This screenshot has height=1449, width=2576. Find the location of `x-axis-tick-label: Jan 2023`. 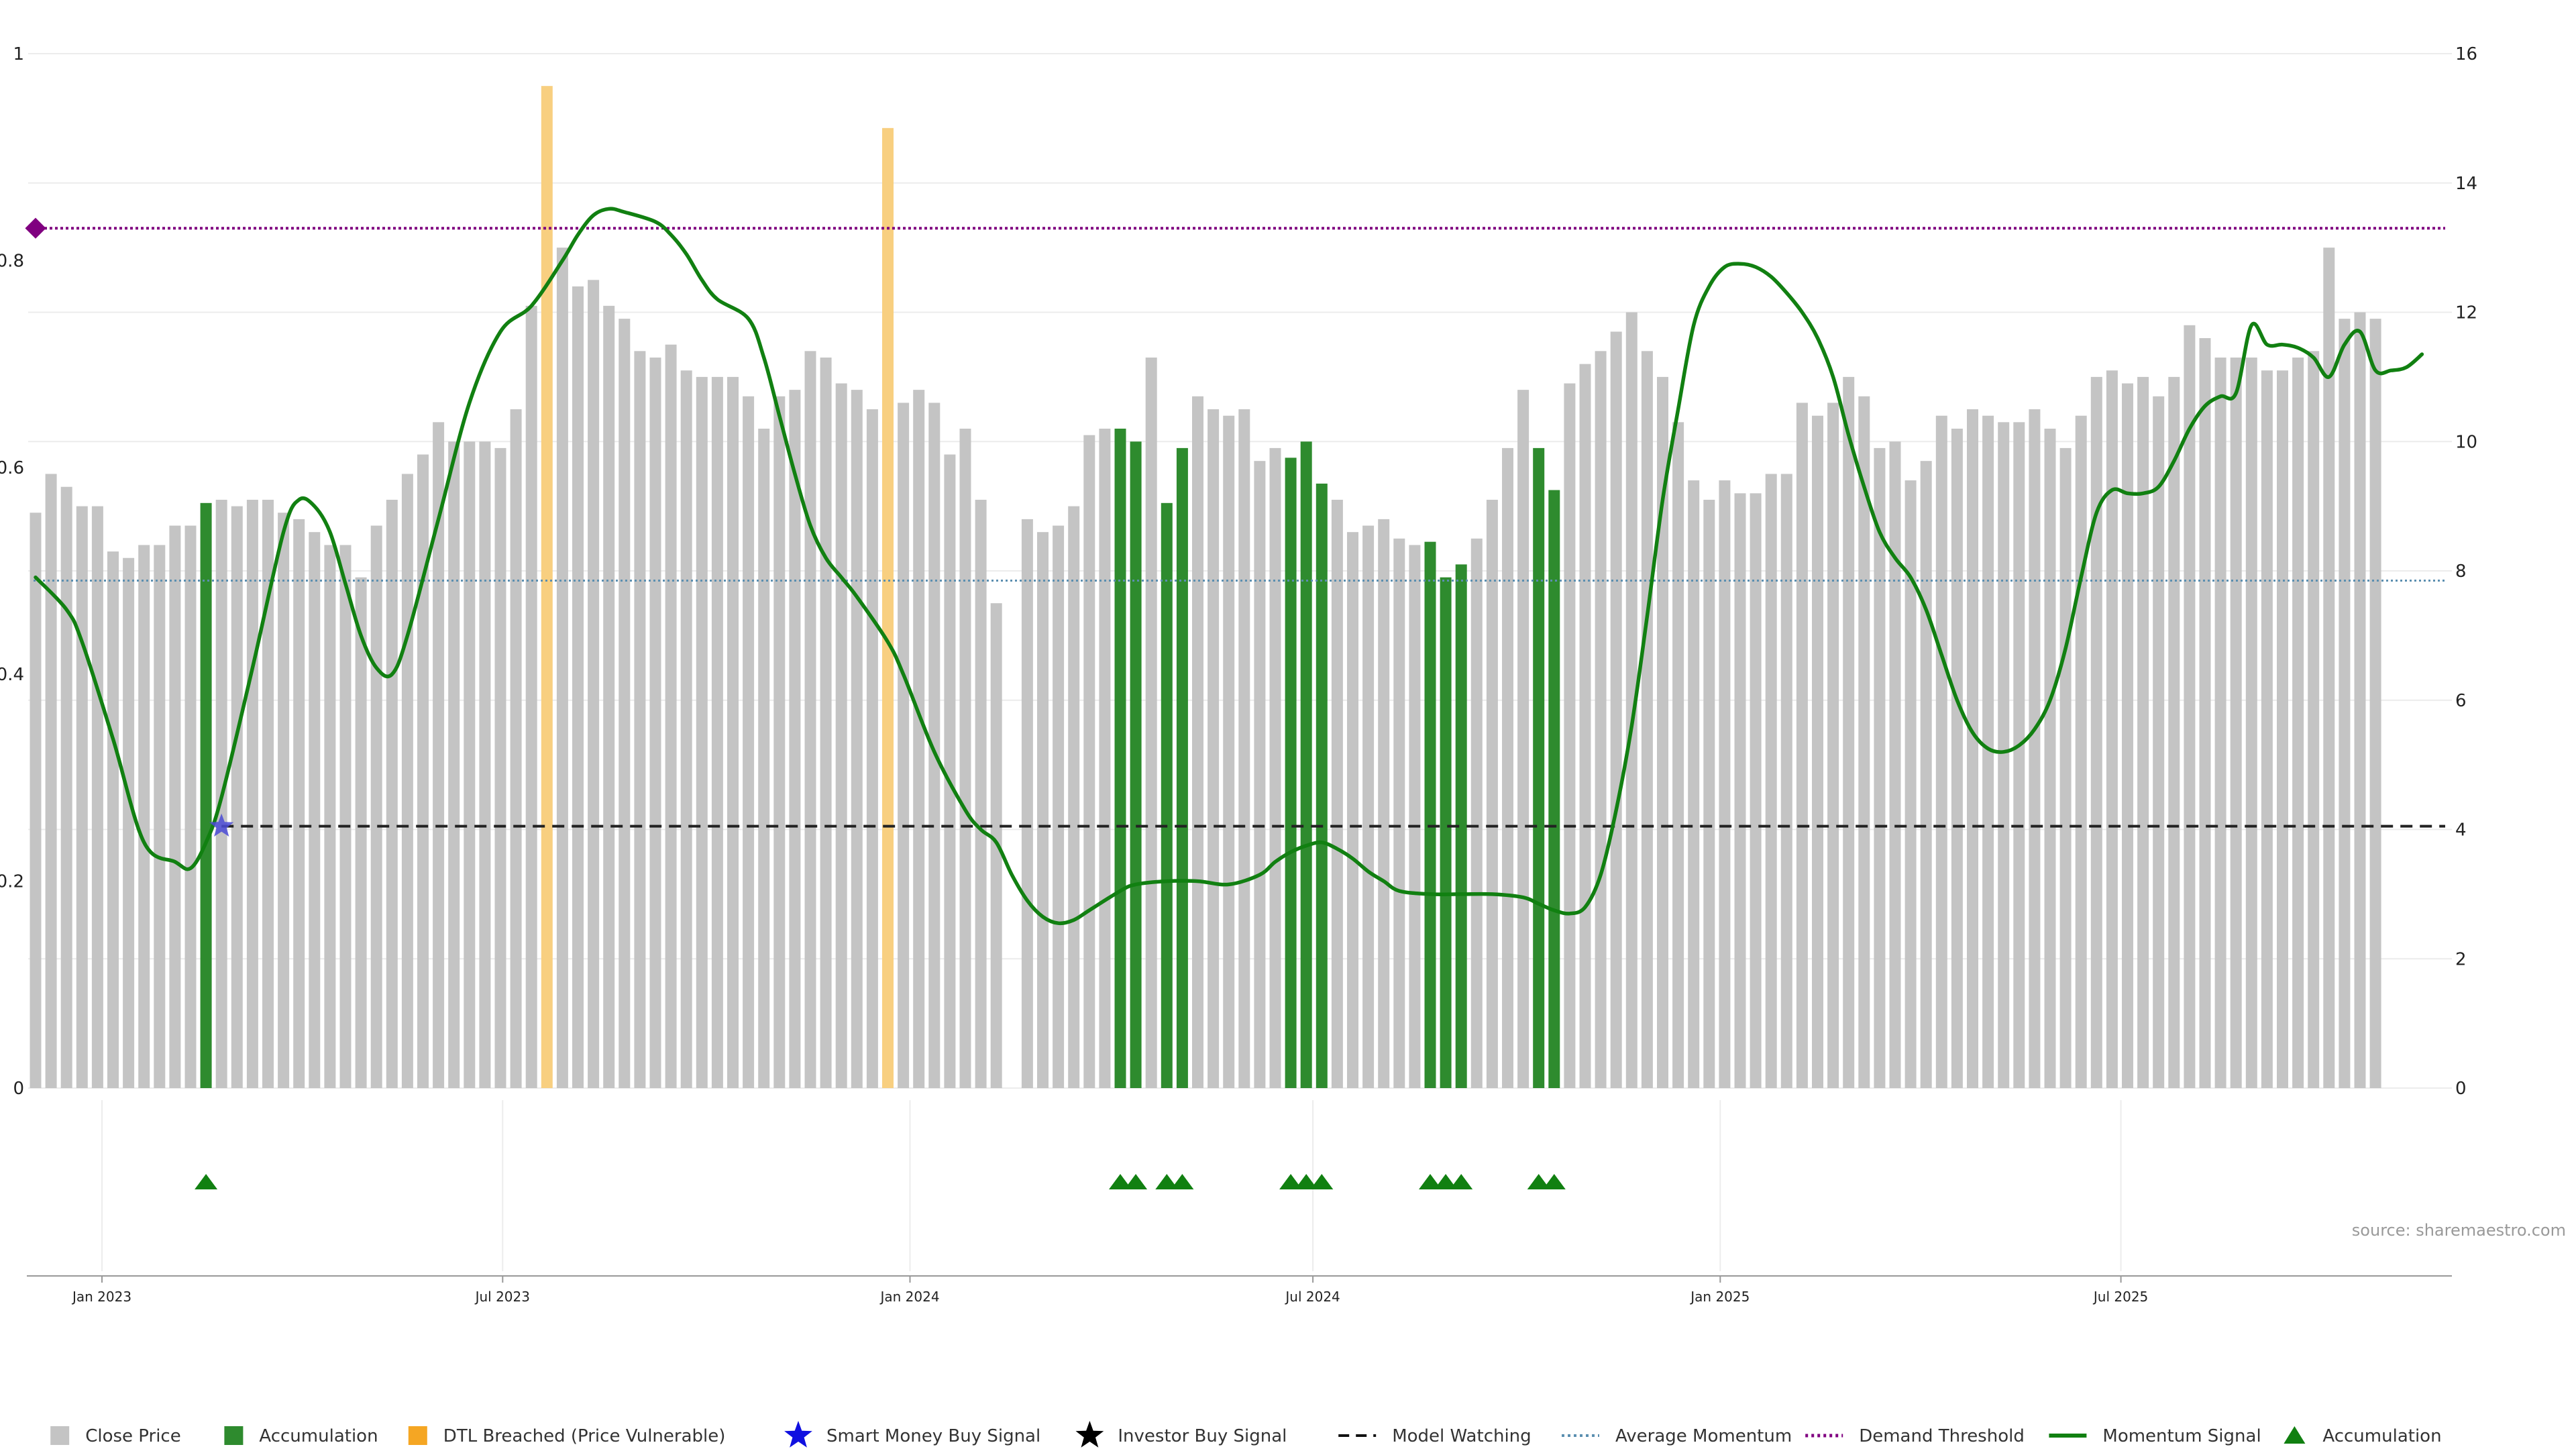

x-axis-tick-label: Jan 2023 is located at coordinates (101, 1297).